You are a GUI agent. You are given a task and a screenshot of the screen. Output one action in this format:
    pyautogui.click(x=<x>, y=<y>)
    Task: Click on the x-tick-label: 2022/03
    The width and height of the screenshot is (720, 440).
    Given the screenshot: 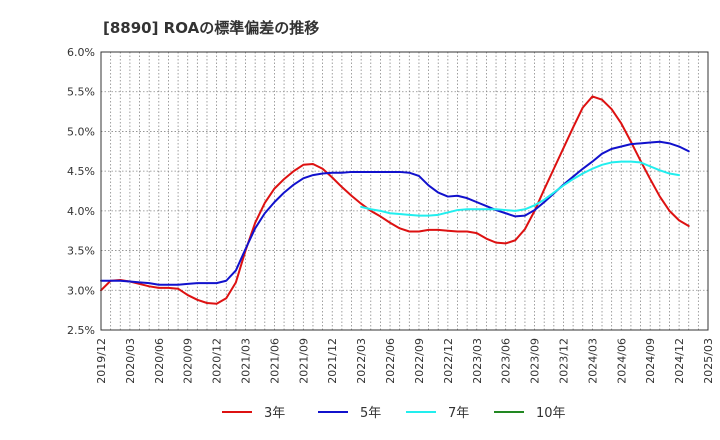 What is the action you would take?
    pyautogui.click(x=361, y=361)
    